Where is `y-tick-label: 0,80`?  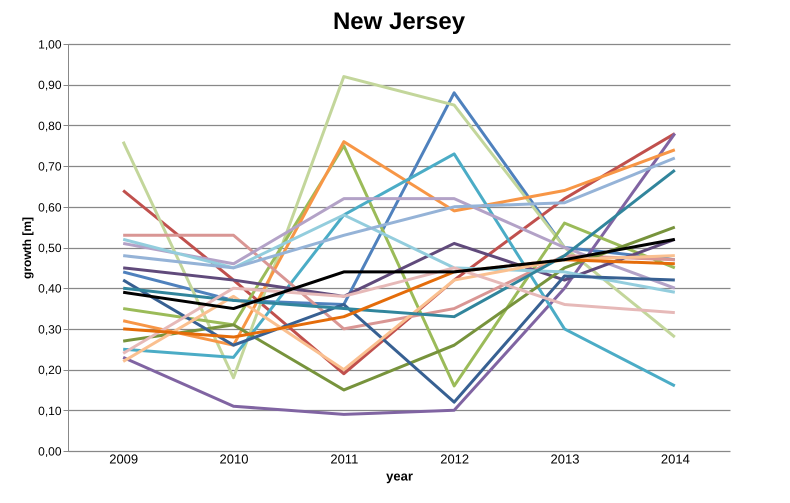 y-tick-label: 0,80 is located at coordinates (50, 125).